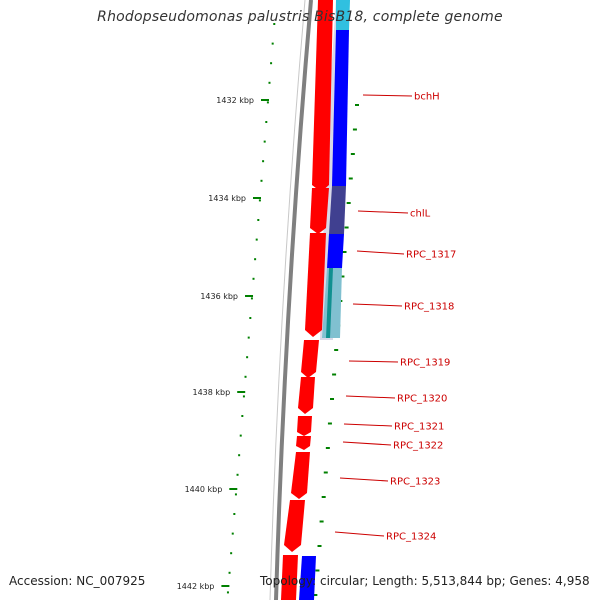 This screenshot has width=600, height=604. What do you see at coordinates (420, 214) in the screenshot?
I see `gene-label-chlL: chlL` at bounding box center [420, 214].